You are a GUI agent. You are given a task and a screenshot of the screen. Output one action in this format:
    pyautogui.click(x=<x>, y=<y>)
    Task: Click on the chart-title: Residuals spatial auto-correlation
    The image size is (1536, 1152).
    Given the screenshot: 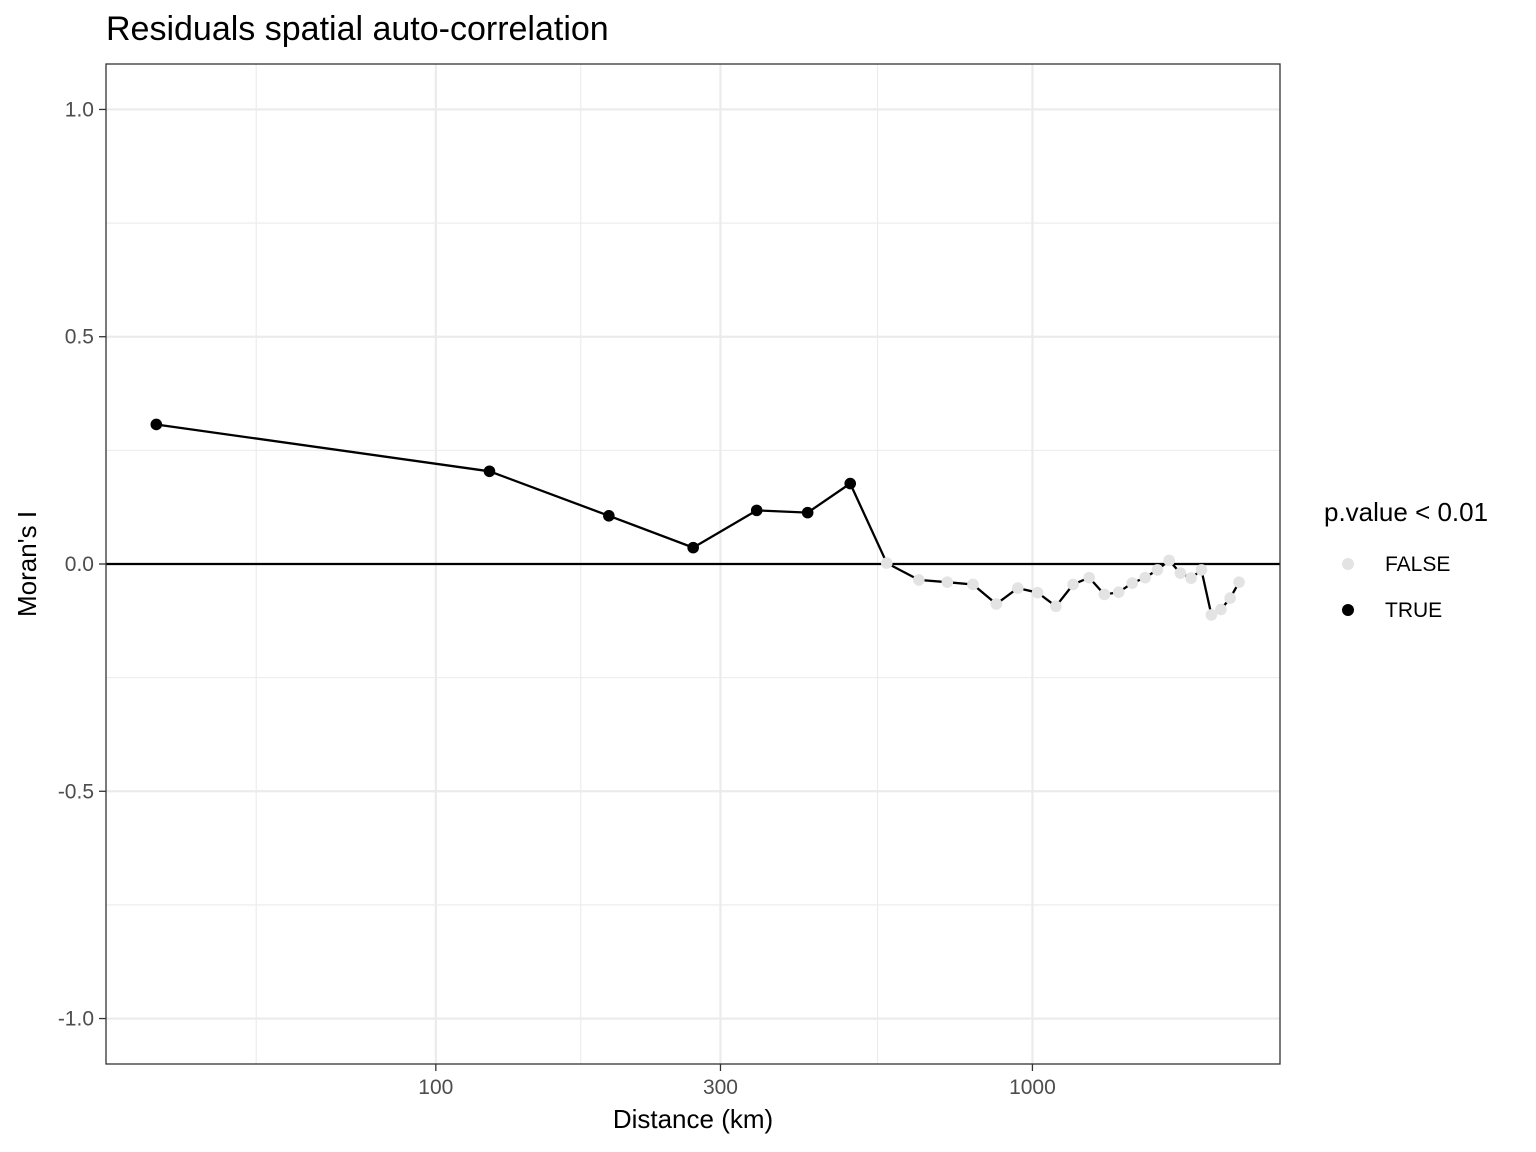 What is the action you would take?
    pyautogui.click(x=357, y=29)
    